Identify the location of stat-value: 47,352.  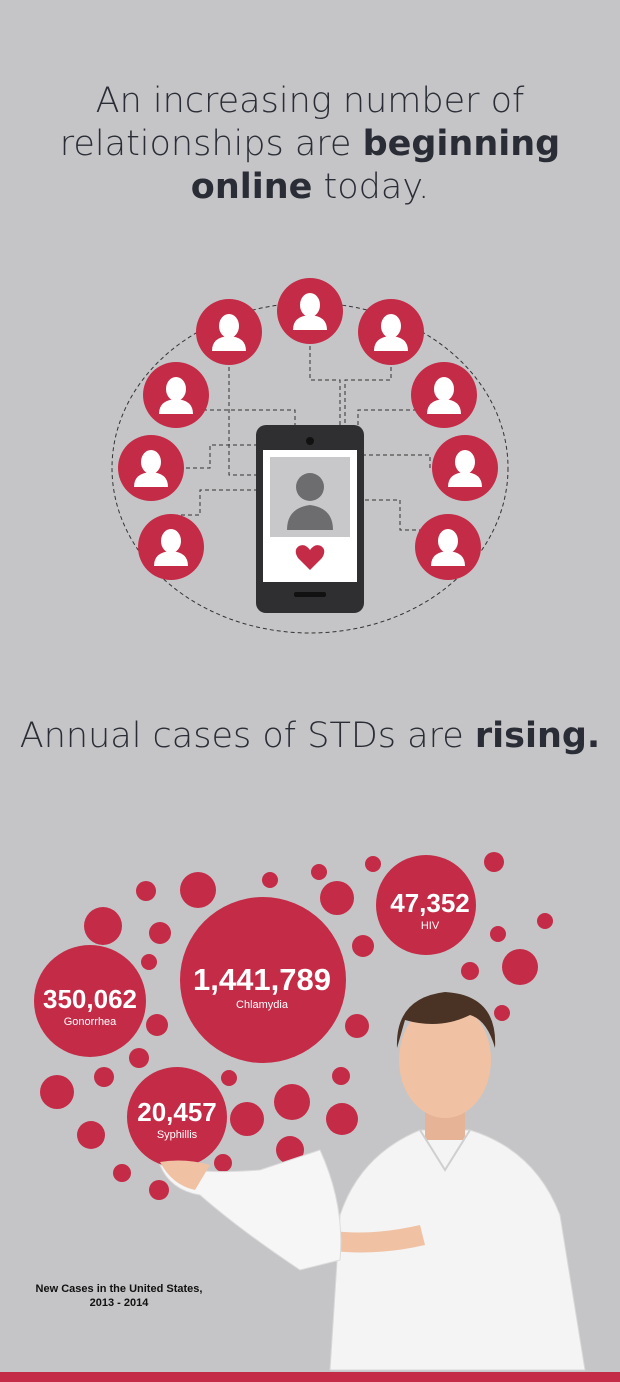
(430, 903).